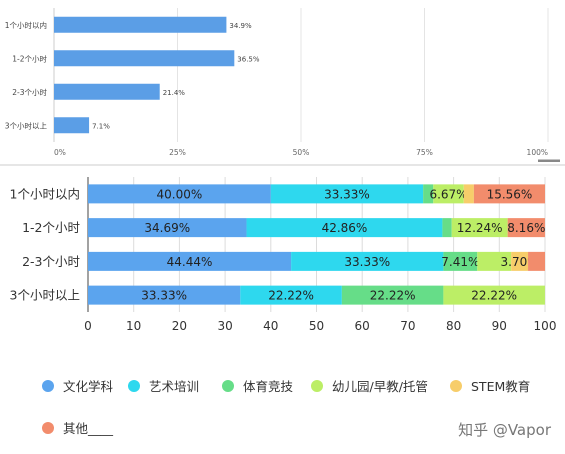  I want to click on legend-item: STEM教育, so click(490, 385).